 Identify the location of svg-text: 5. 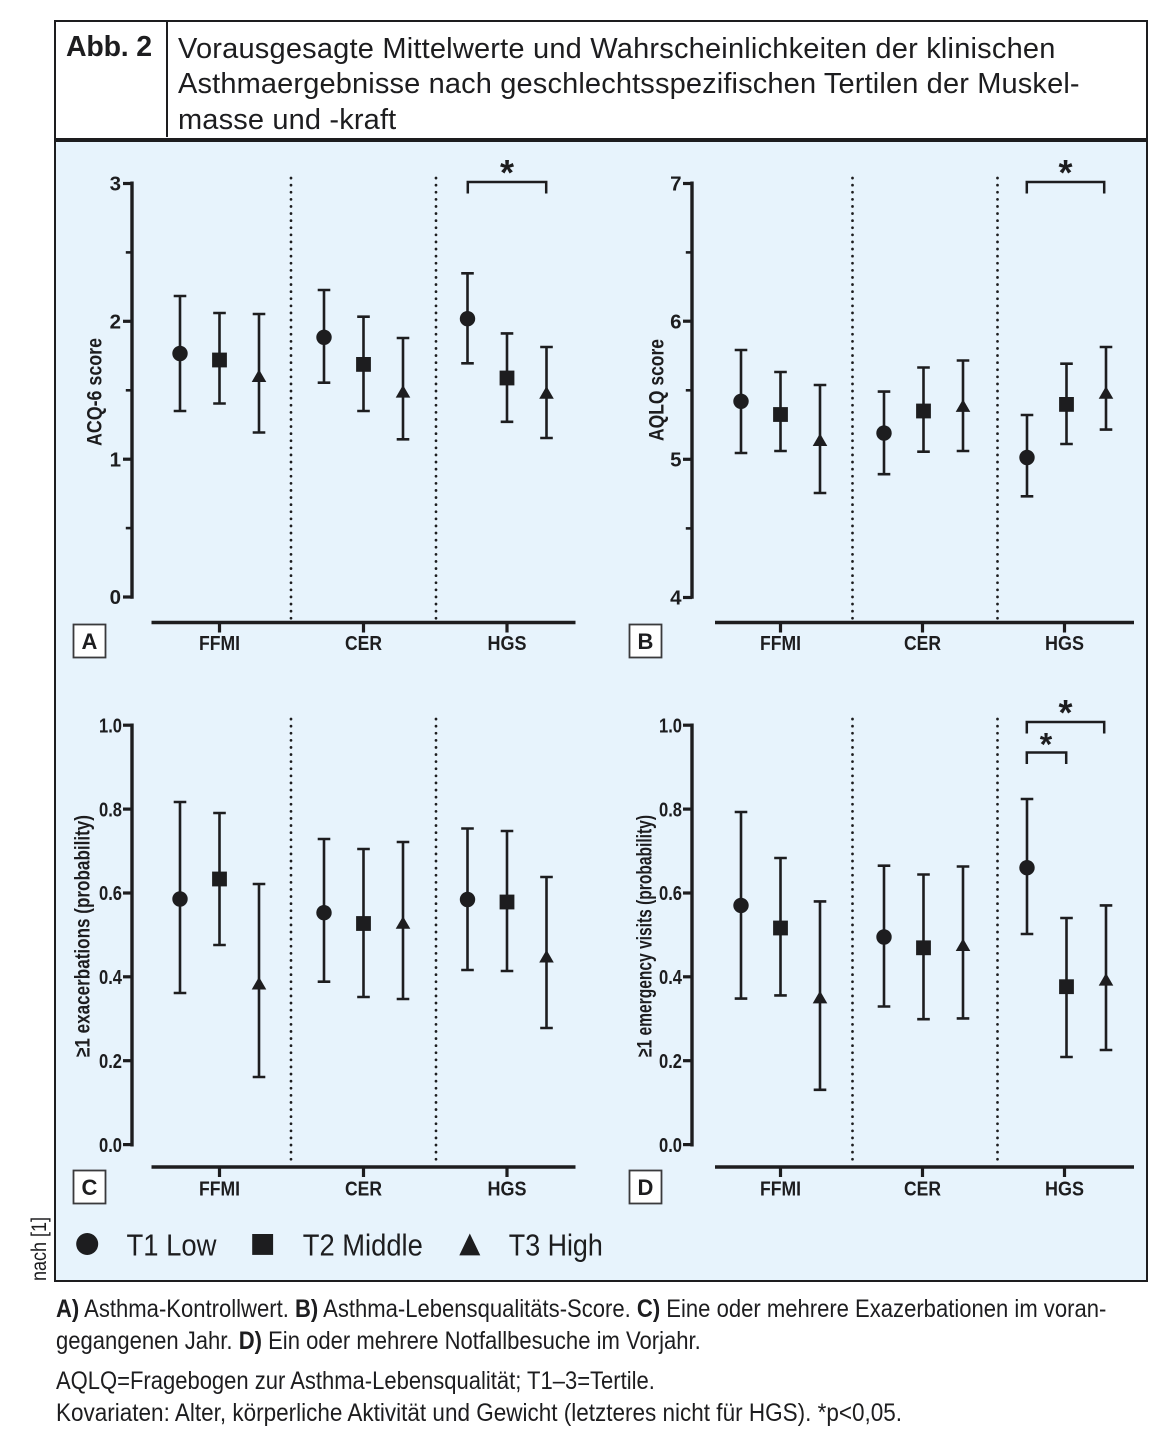
(675, 460).